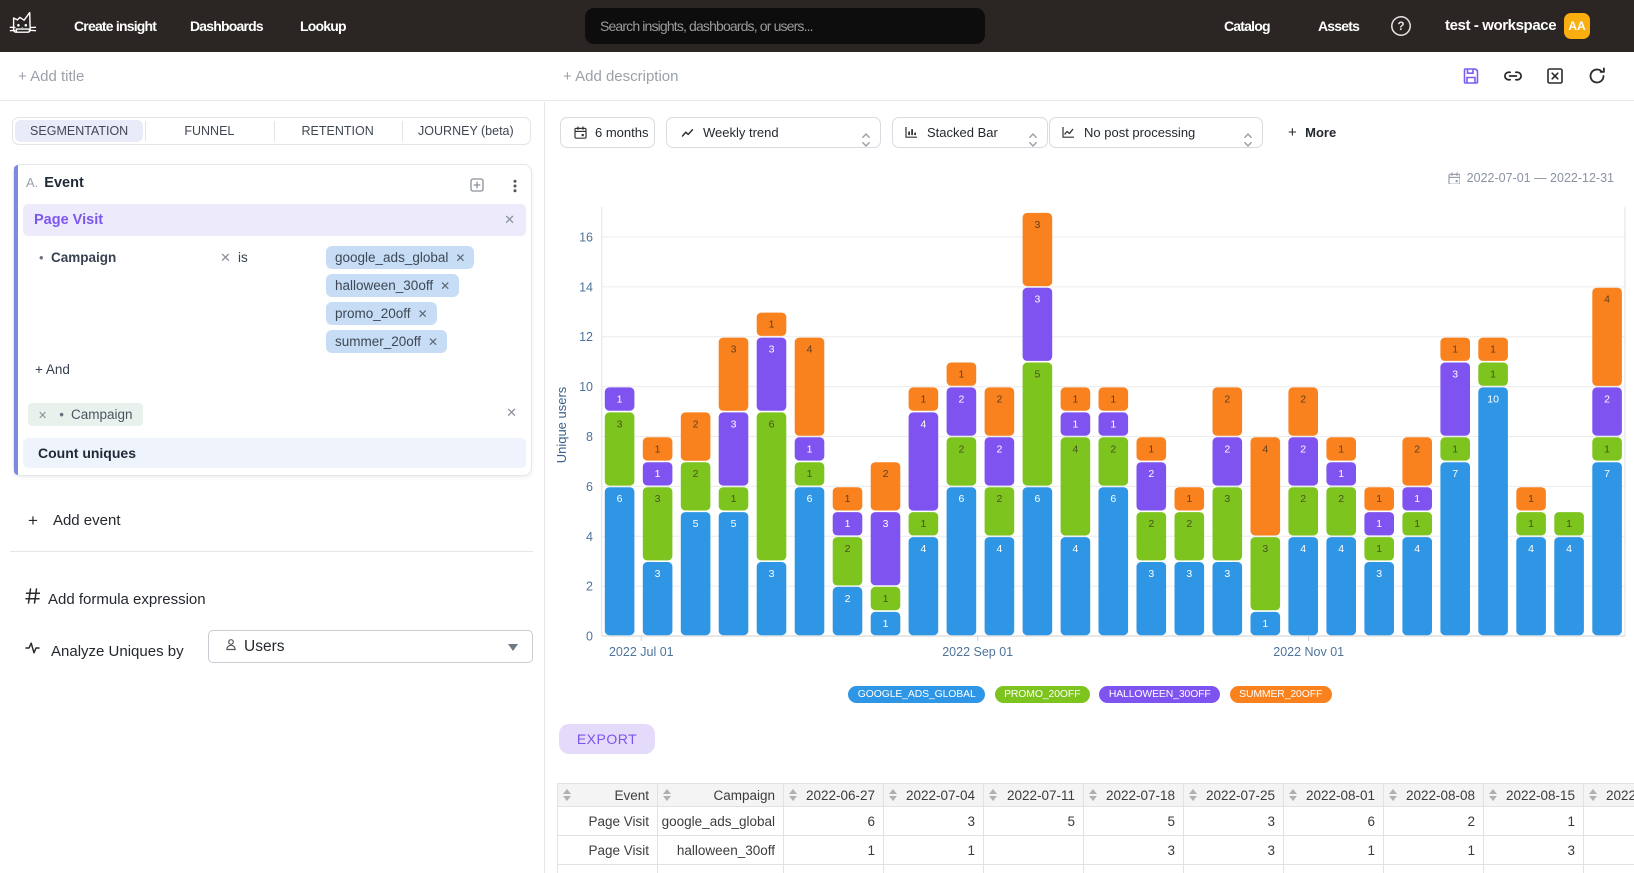 This screenshot has width=1634, height=873. What do you see at coordinates (586, 238) in the screenshot?
I see `svg-text: 16` at bounding box center [586, 238].